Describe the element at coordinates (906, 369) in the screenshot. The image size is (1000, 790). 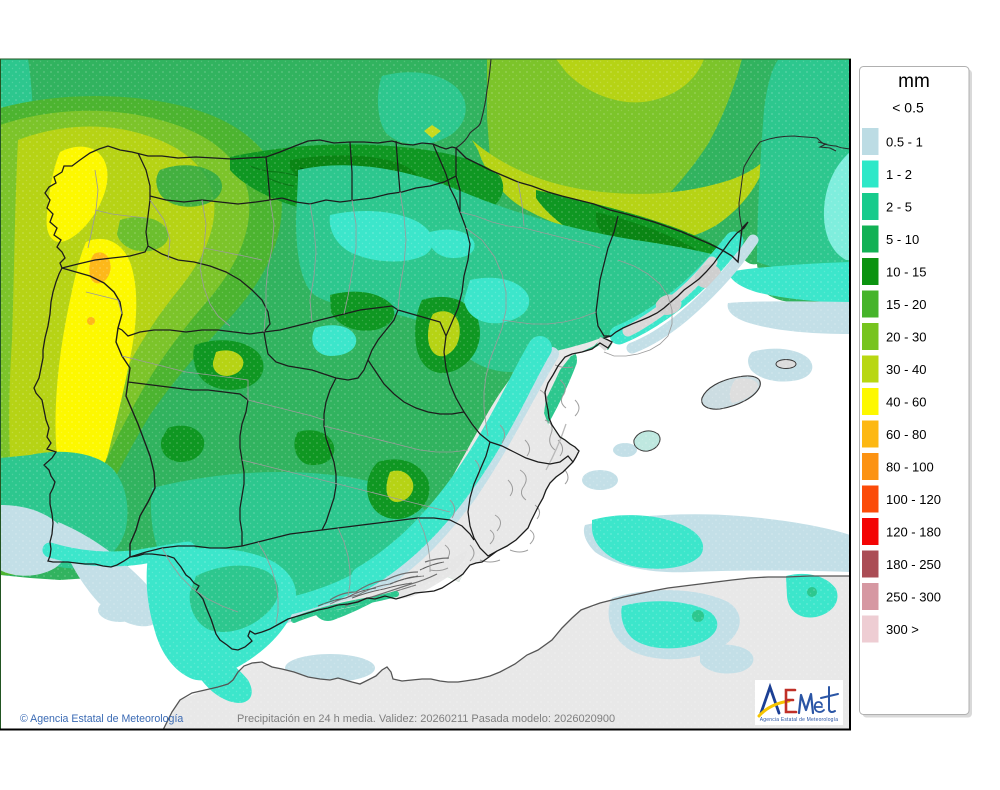
I see `svg-text: 30 - 40` at that location.